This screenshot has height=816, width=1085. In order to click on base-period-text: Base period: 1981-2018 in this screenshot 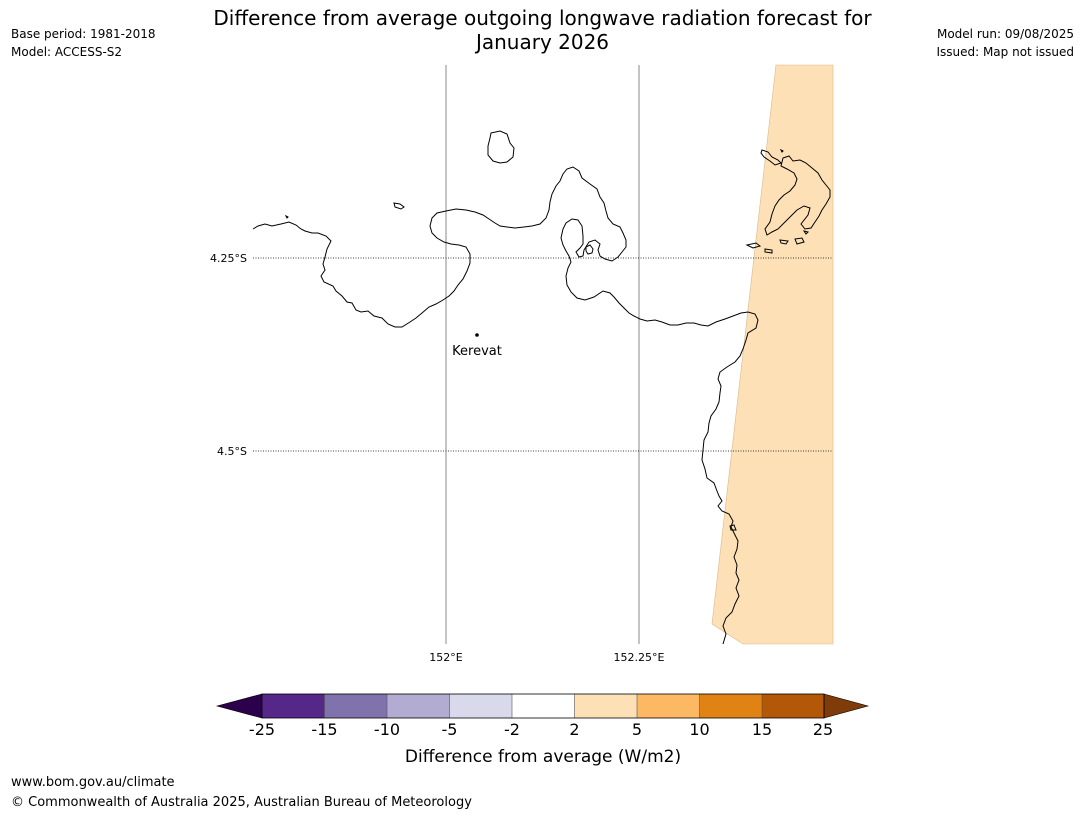, I will do `click(83, 34)`.